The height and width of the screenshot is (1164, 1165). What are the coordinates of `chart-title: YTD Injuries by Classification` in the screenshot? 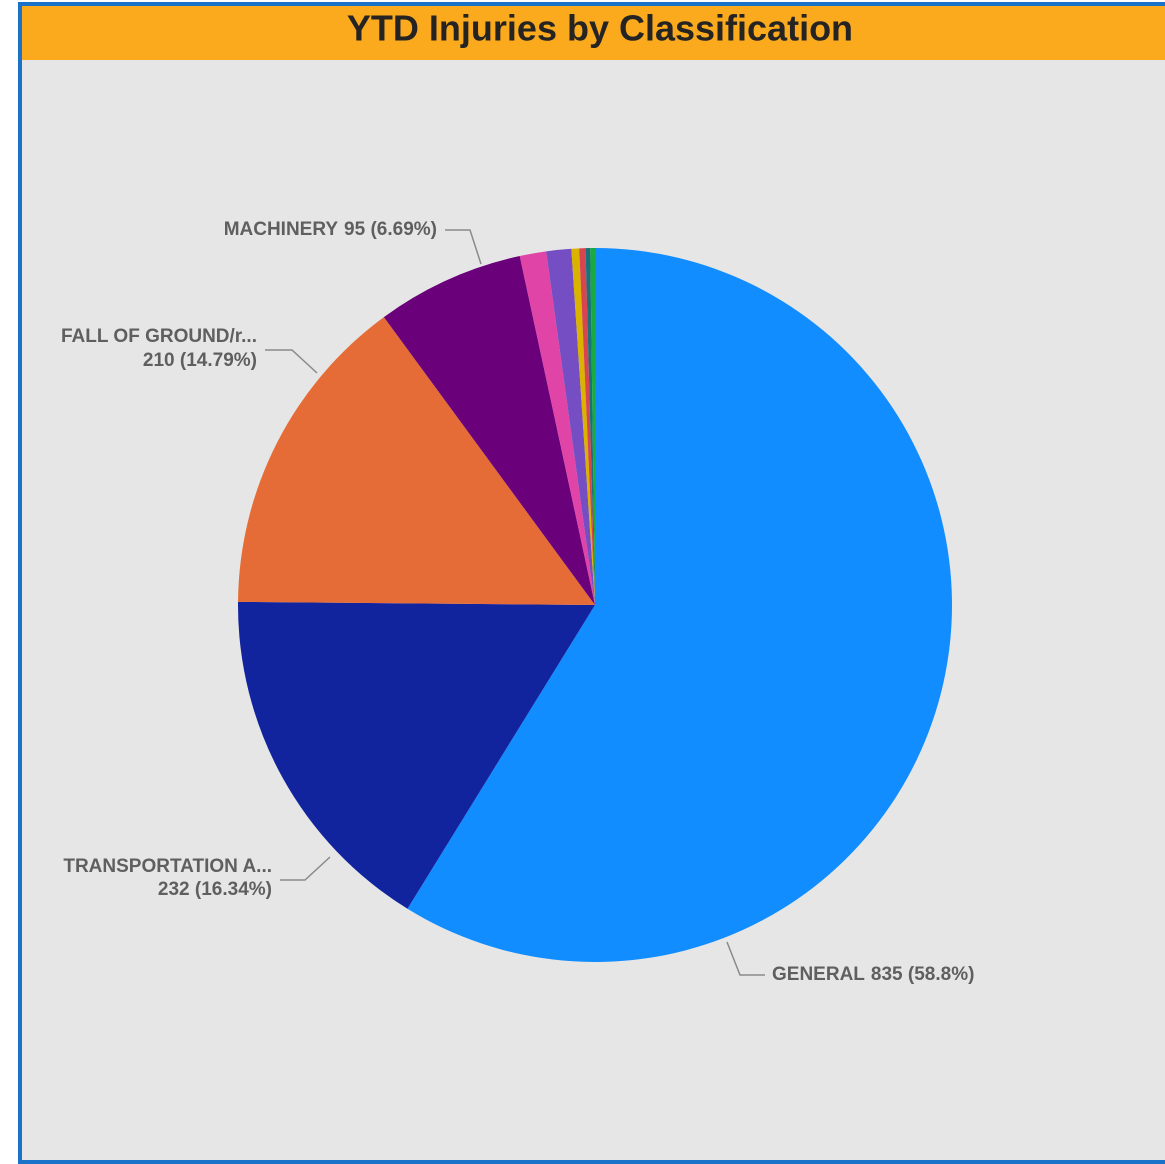 It's located at (600, 28).